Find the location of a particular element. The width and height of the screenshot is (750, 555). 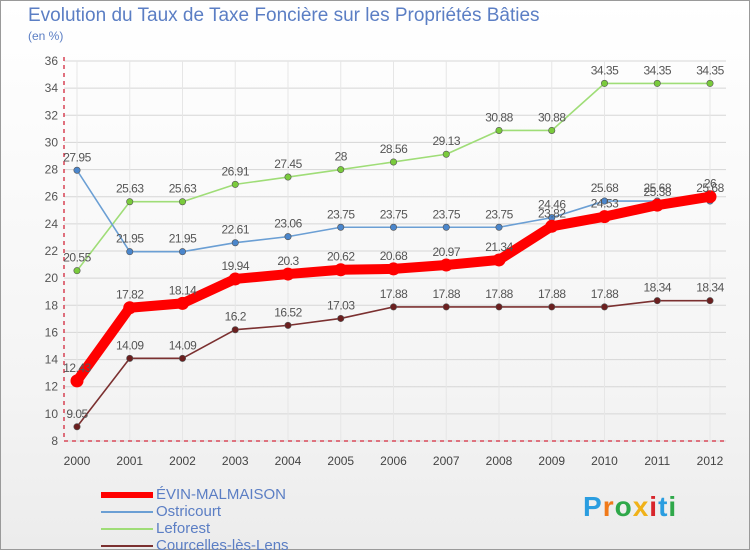

x-tick-label: 2003 is located at coordinates (235, 461).